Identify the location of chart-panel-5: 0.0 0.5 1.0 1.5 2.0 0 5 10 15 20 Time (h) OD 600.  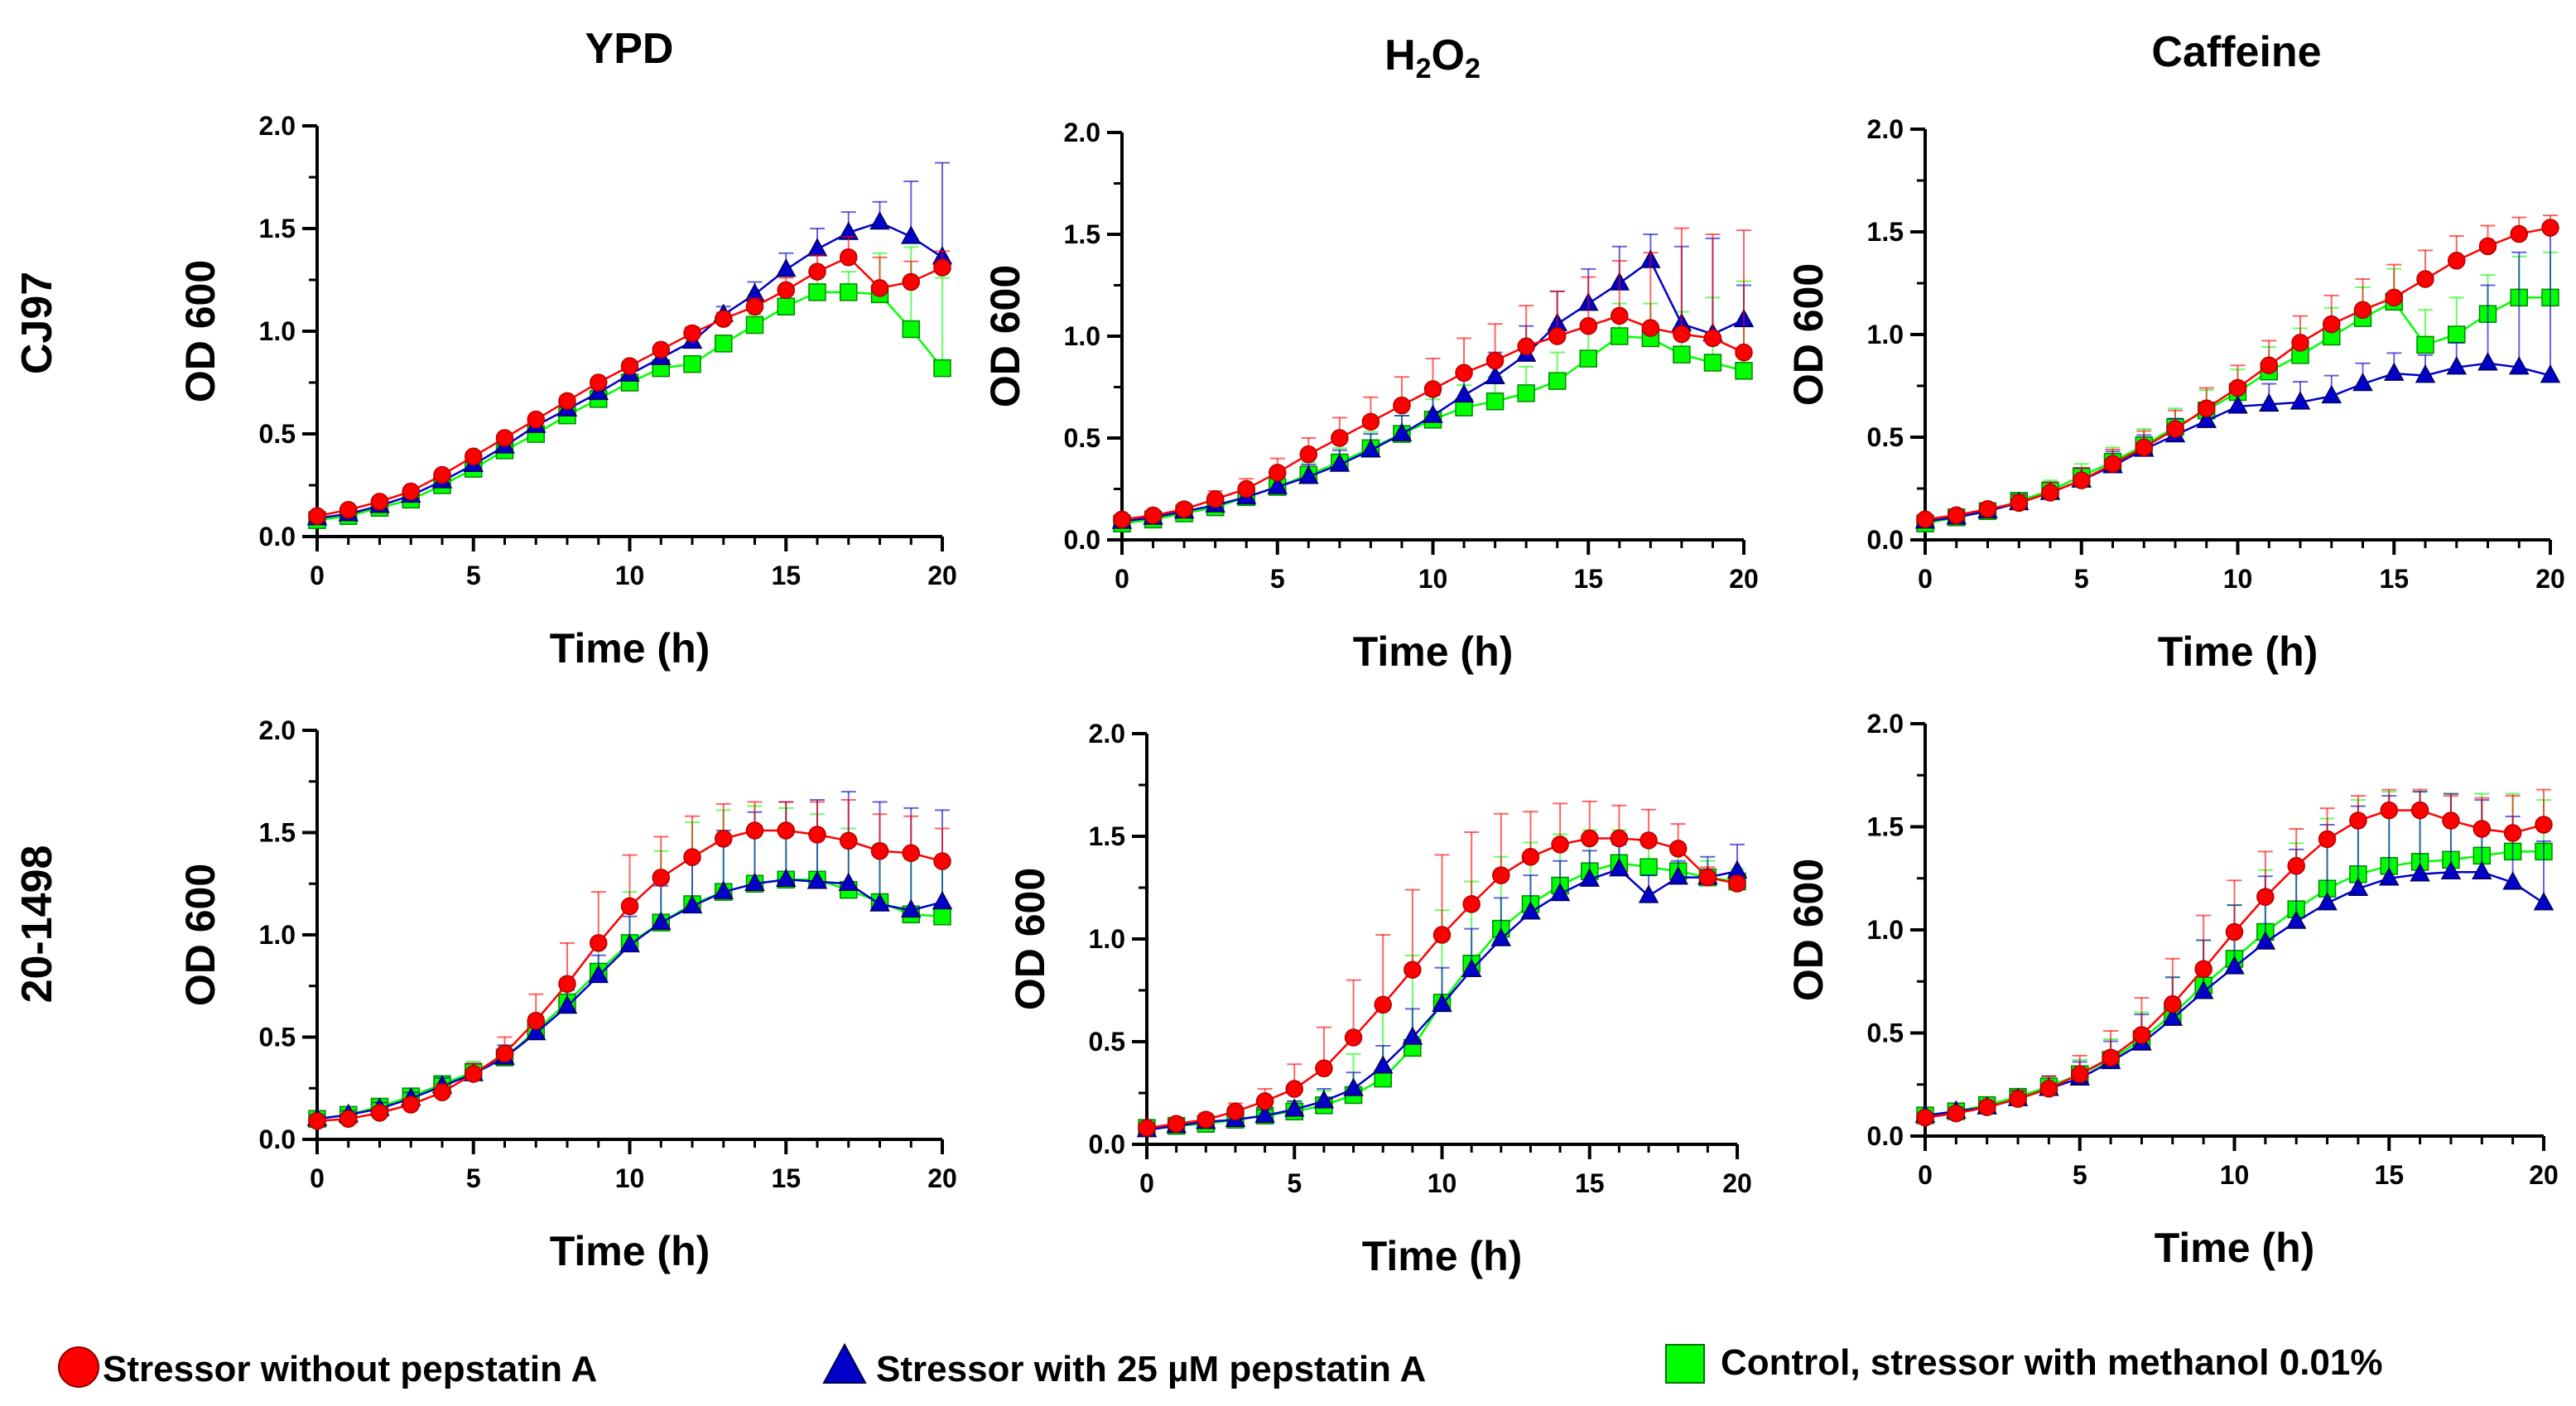
(1379, 999).